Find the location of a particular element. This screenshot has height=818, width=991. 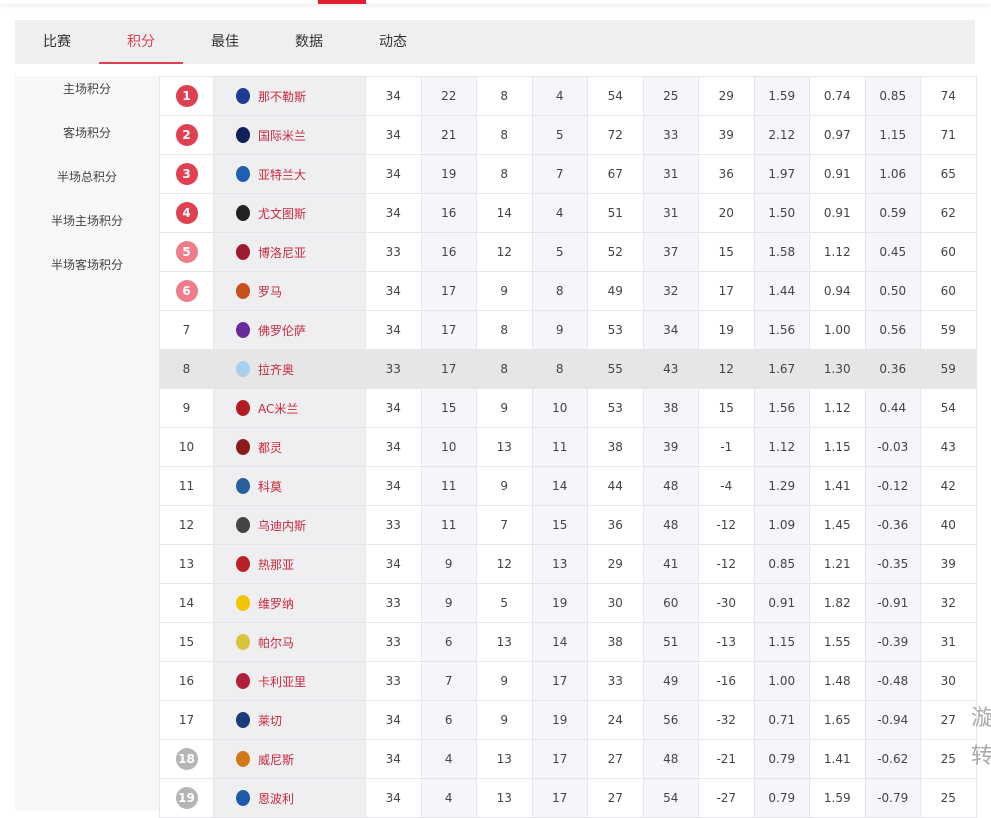

table-row: 12 乌迪内斯 33 11 7 15 36 48 -12 1.09 1.45 -0.36 40 is located at coordinates (568, 525).